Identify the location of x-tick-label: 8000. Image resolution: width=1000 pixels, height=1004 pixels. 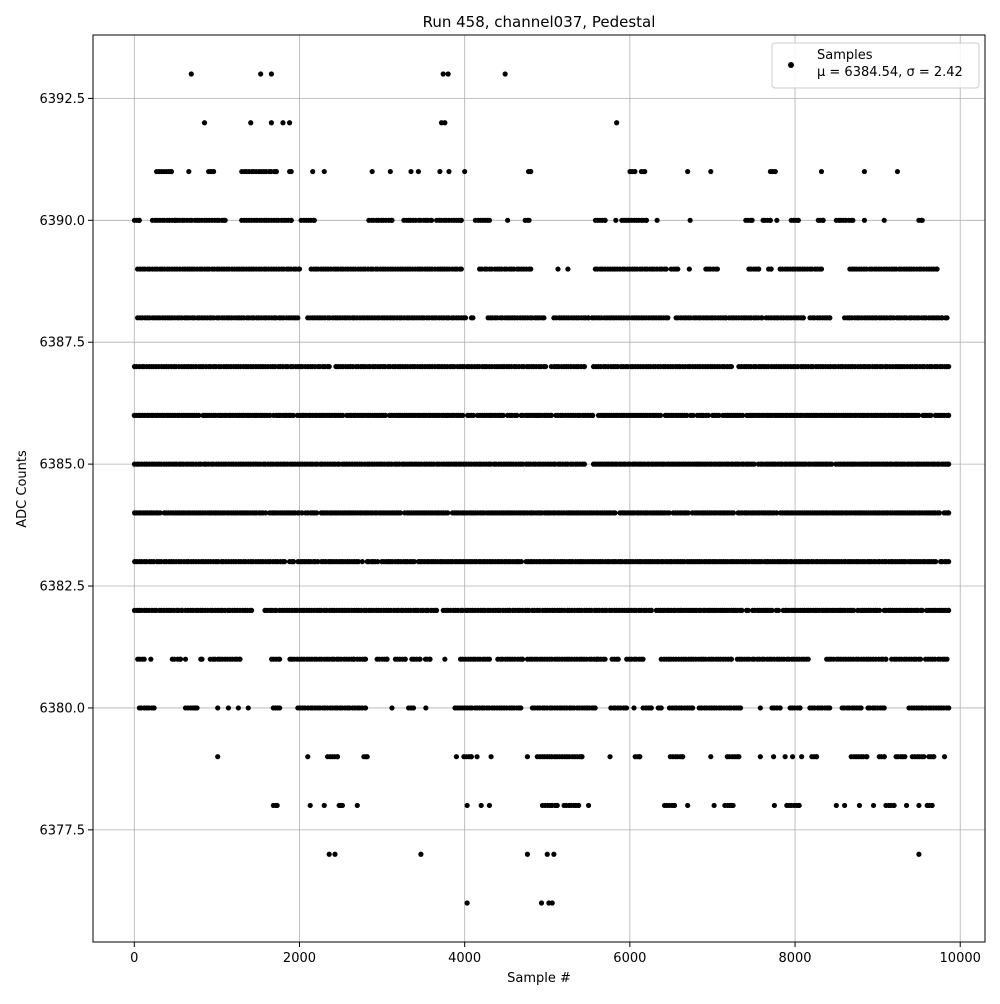
(794, 958).